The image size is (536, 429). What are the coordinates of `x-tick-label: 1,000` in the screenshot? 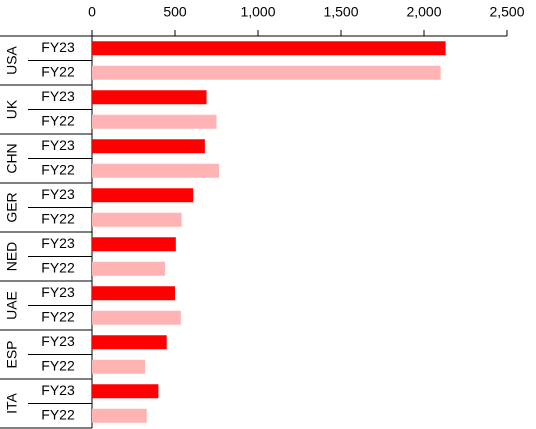 It's located at (257, 12).